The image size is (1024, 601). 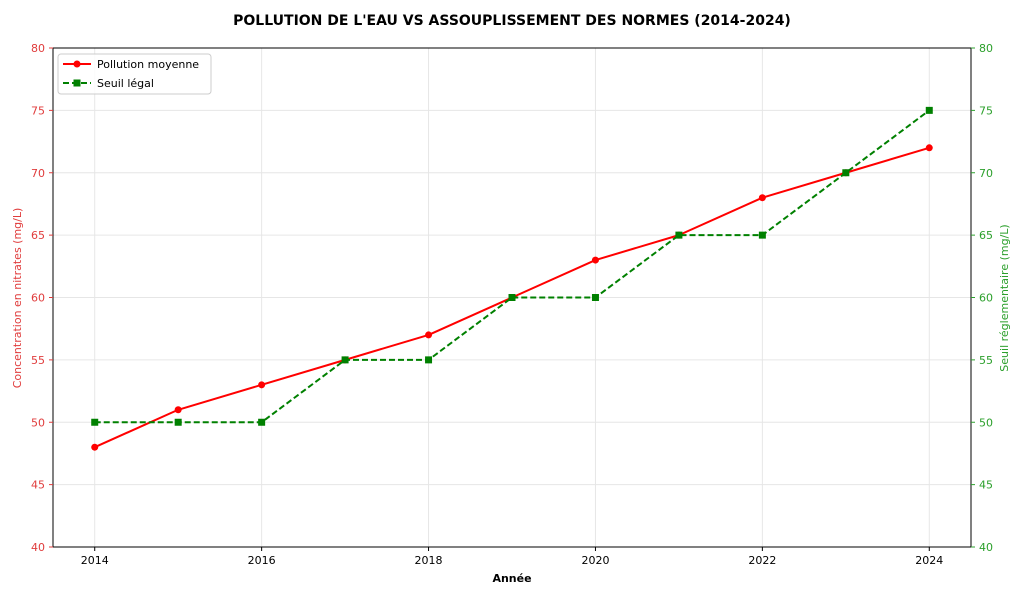 I want to click on y-tick-label-right: 70, so click(x=986, y=173).